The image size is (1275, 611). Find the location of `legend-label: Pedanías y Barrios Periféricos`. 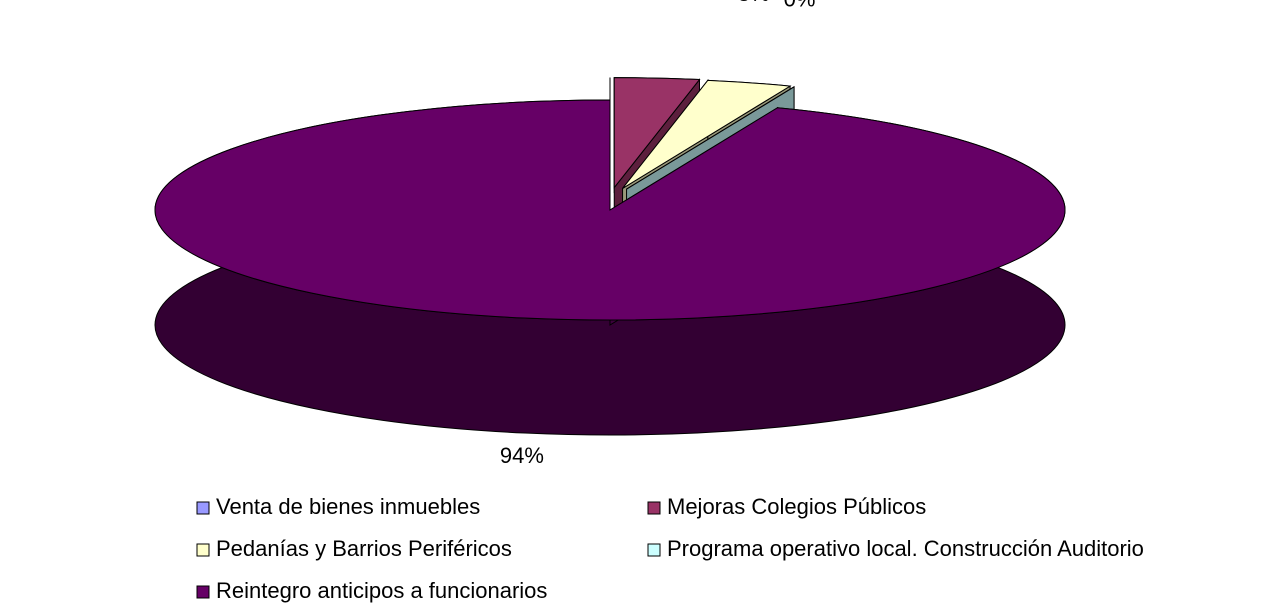

legend-label: Pedanías y Barrios Periféricos is located at coordinates (364, 548).